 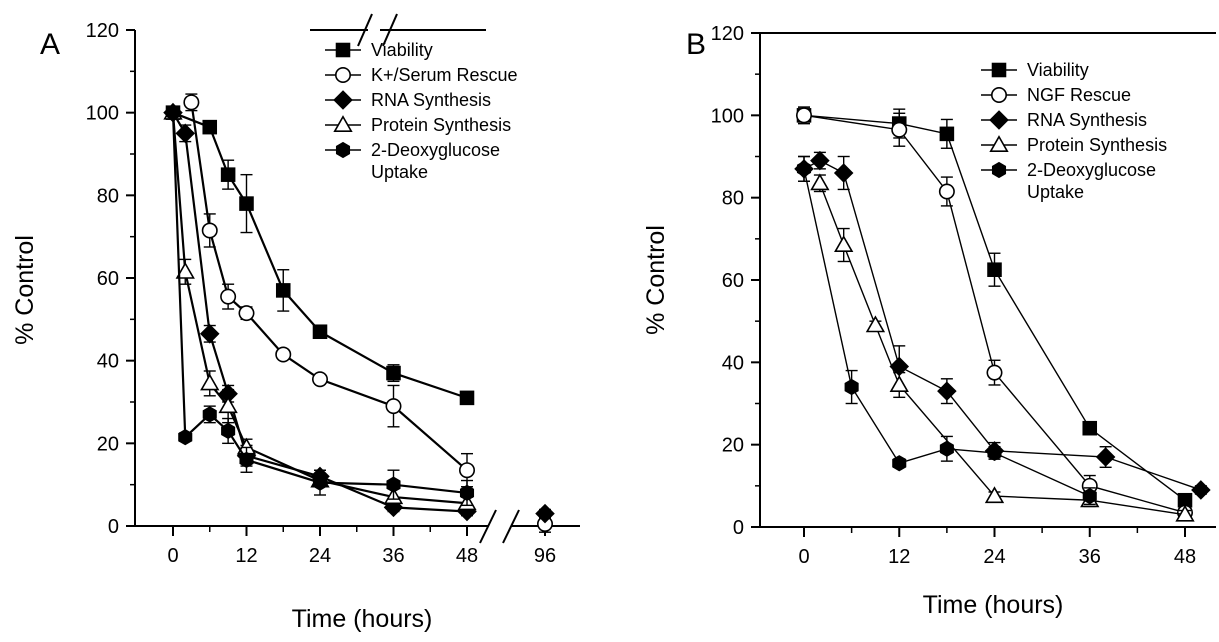 What do you see at coordinates (108, 279) in the screenshot?
I see `y-tick-label: 60` at bounding box center [108, 279].